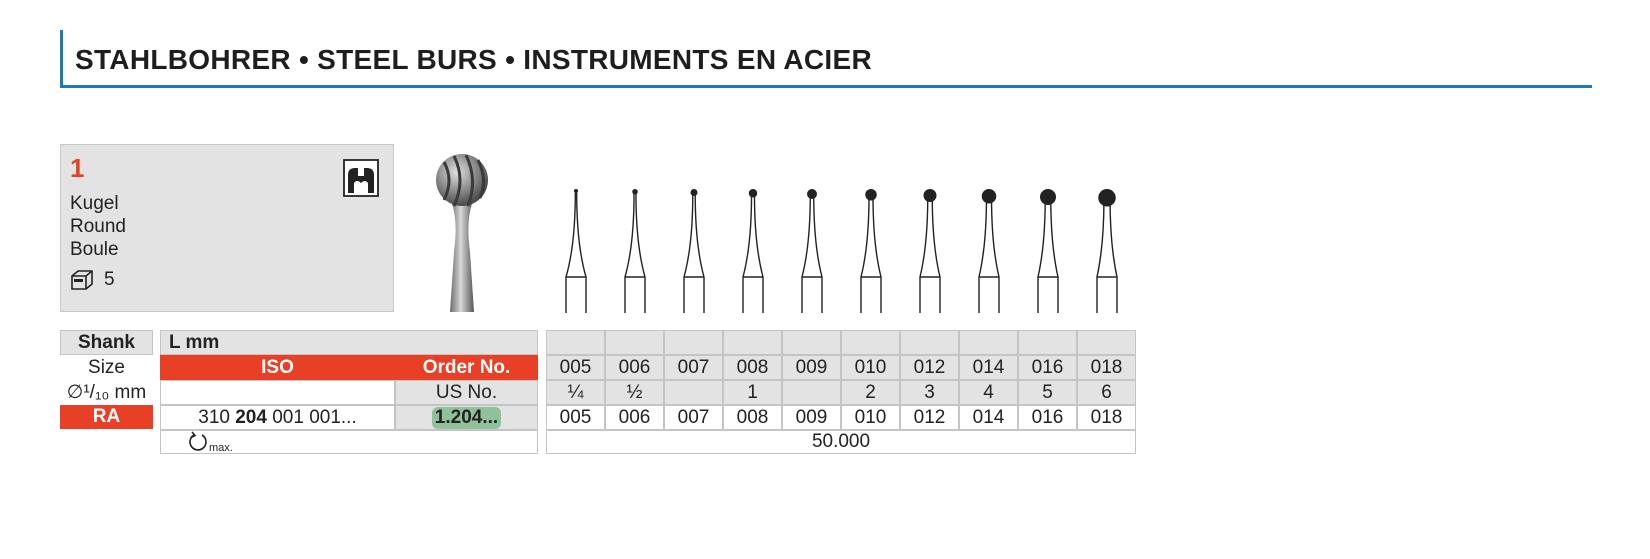 This screenshot has width=1650, height=559. I want to click on iso-prefix: 310, so click(217, 417).